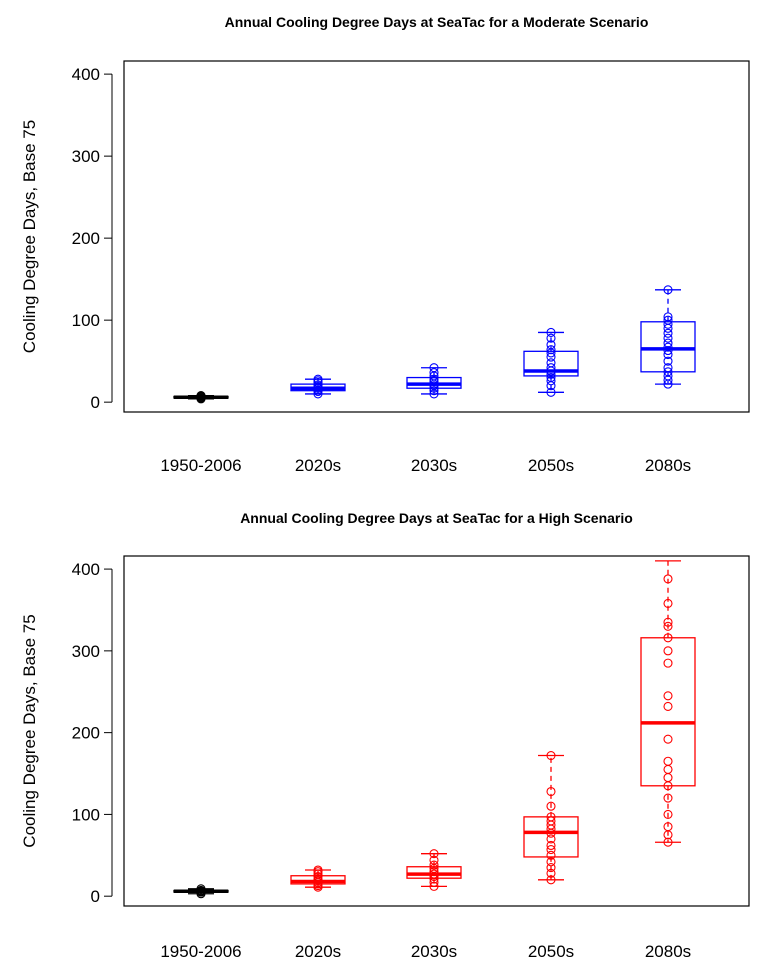  What do you see at coordinates (86, 238) in the screenshot?
I see `y-tick-label: 200` at bounding box center [86, 238].